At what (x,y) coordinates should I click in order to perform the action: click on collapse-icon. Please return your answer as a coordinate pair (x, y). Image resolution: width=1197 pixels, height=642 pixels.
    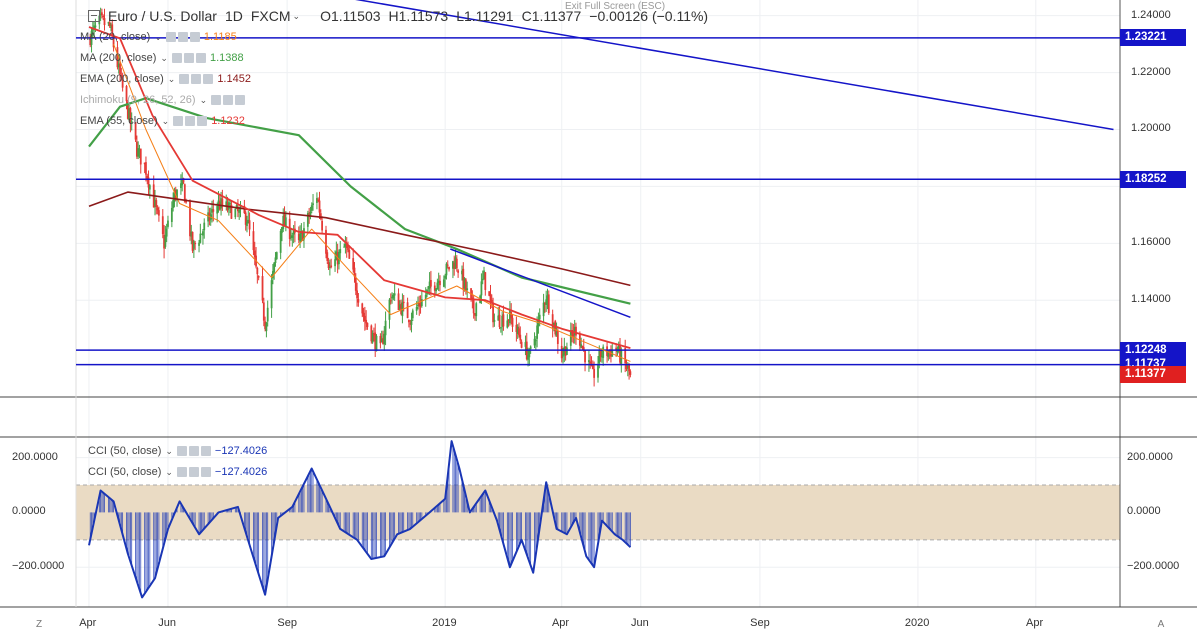
    Looking at the image, I should click on (94, 16).